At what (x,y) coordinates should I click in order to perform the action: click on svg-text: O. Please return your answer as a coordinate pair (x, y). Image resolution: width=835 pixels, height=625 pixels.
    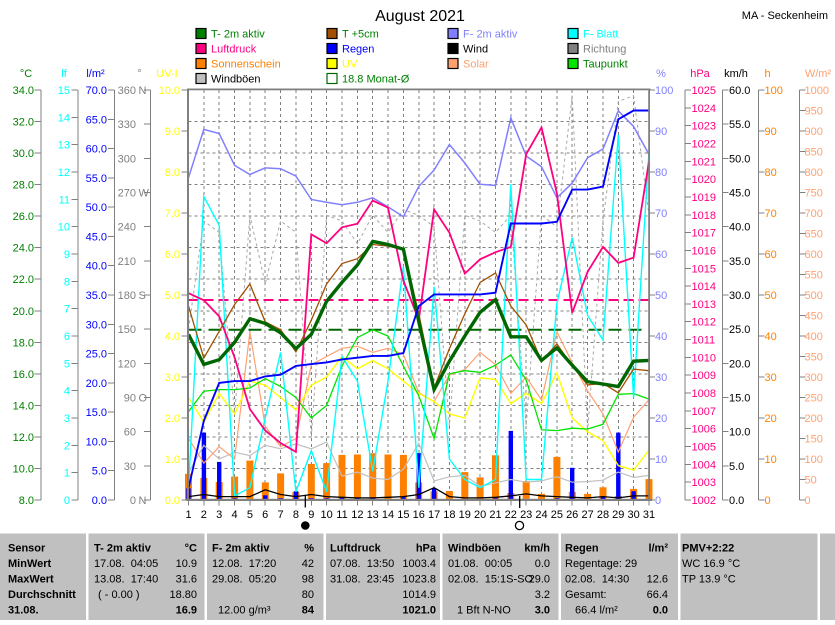
    Looking at the image, I should click on (143, 399).